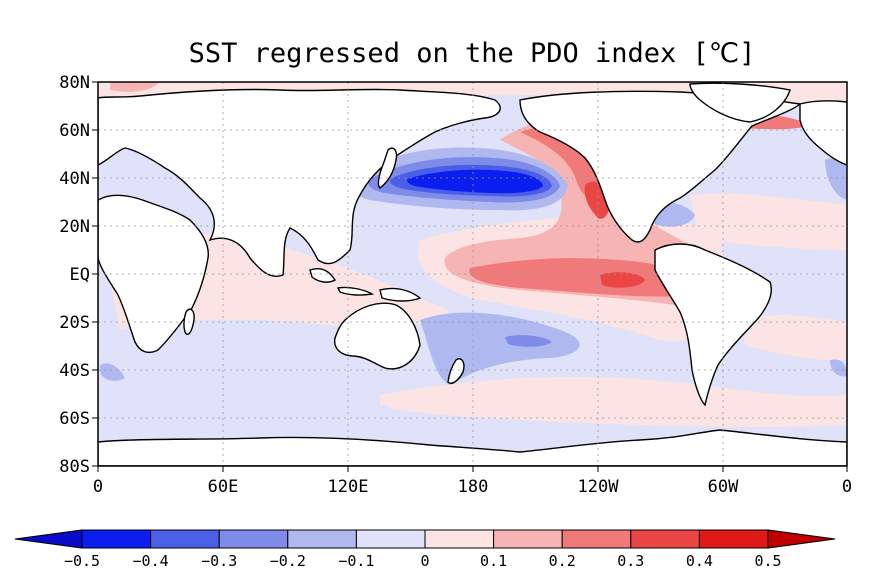  I want to click on colorbar-tick-label: −0.3, so click(219, 561).